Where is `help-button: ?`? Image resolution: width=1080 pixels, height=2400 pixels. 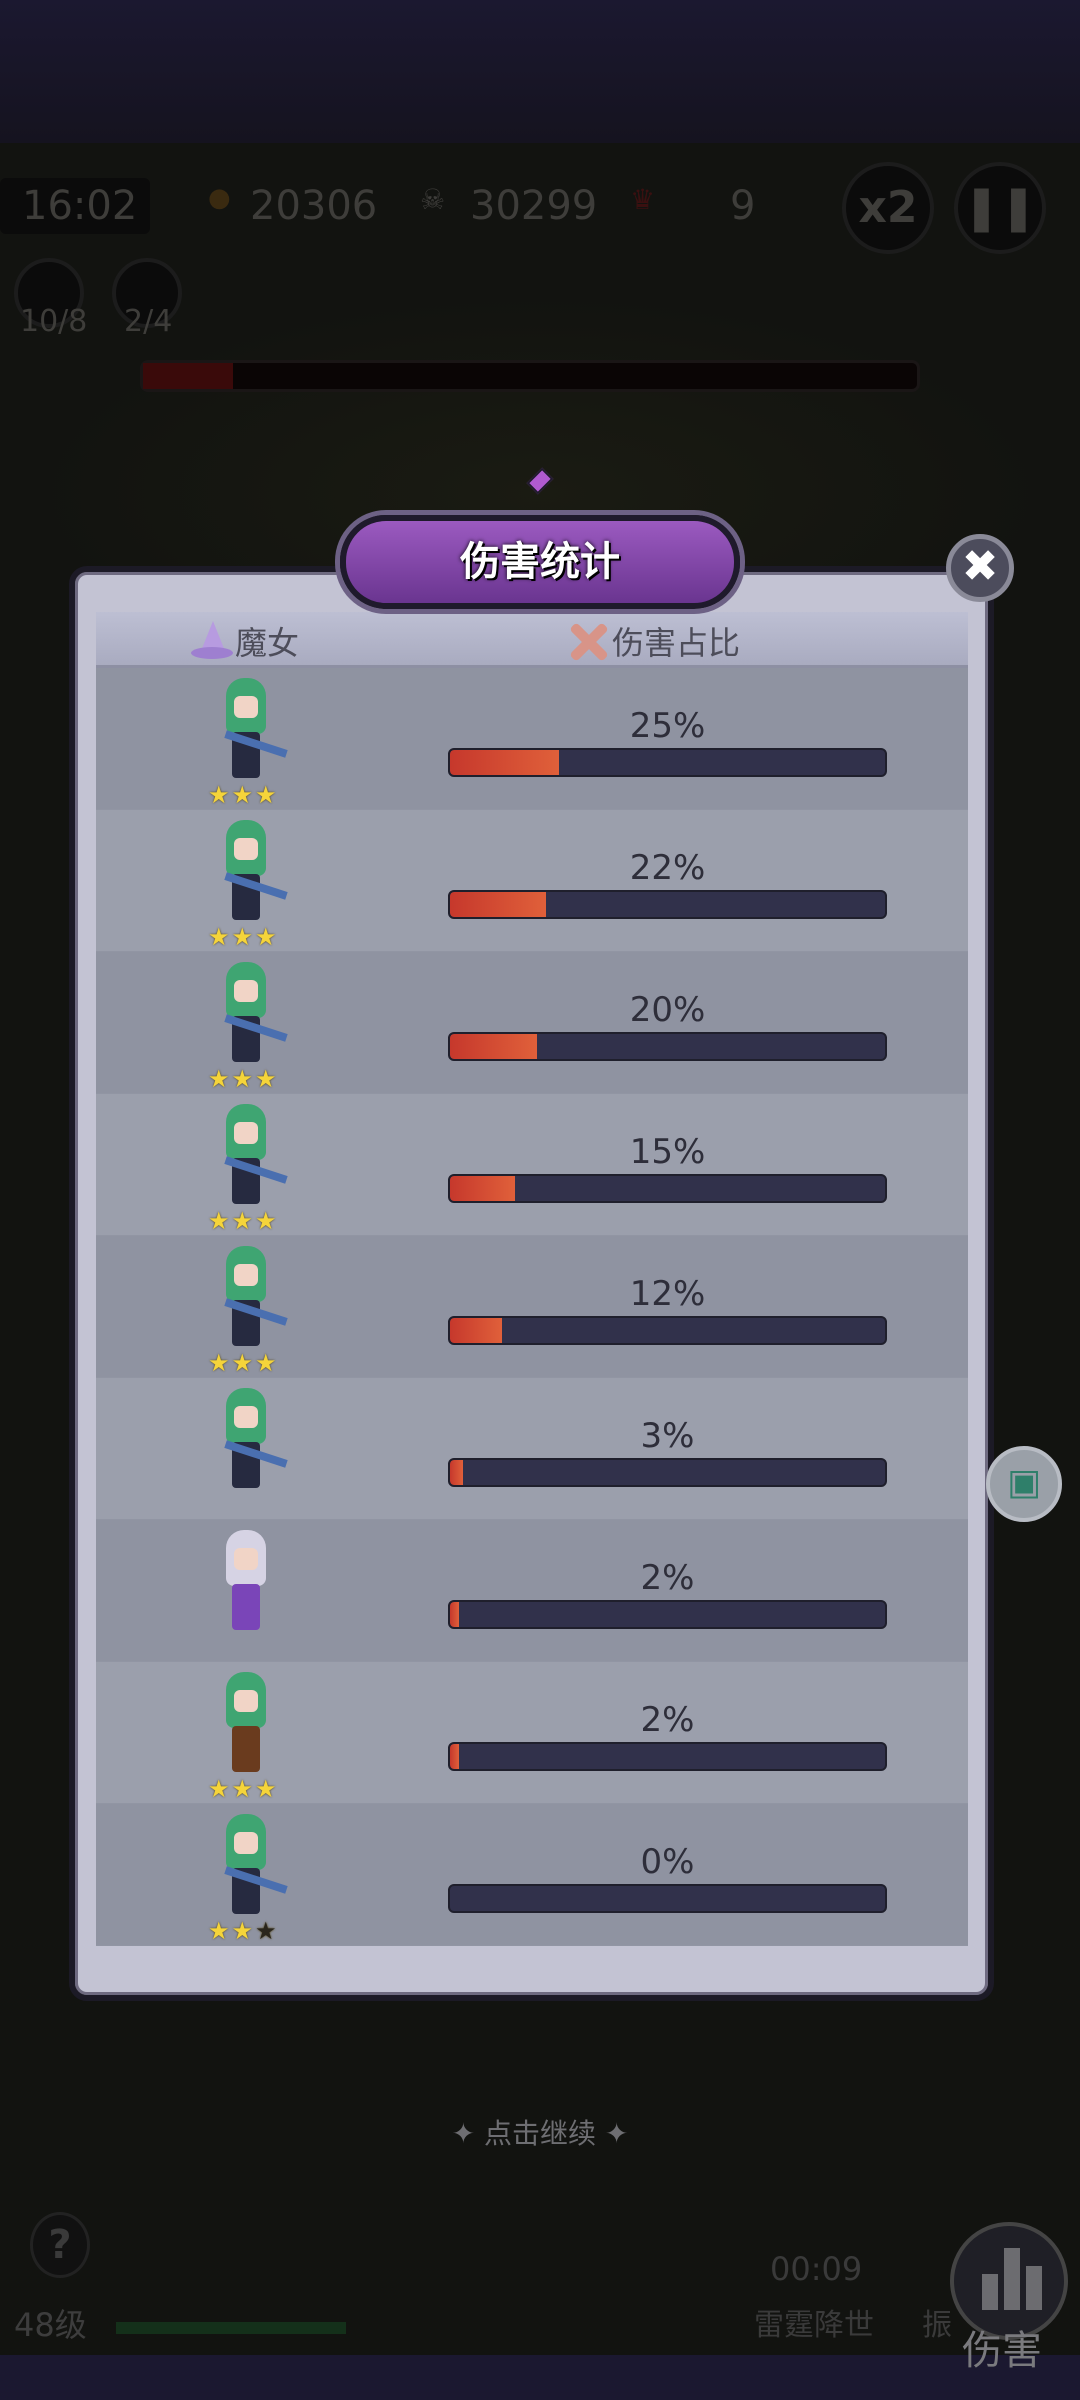 help-button: ? is located at coordinates (60, 2245).